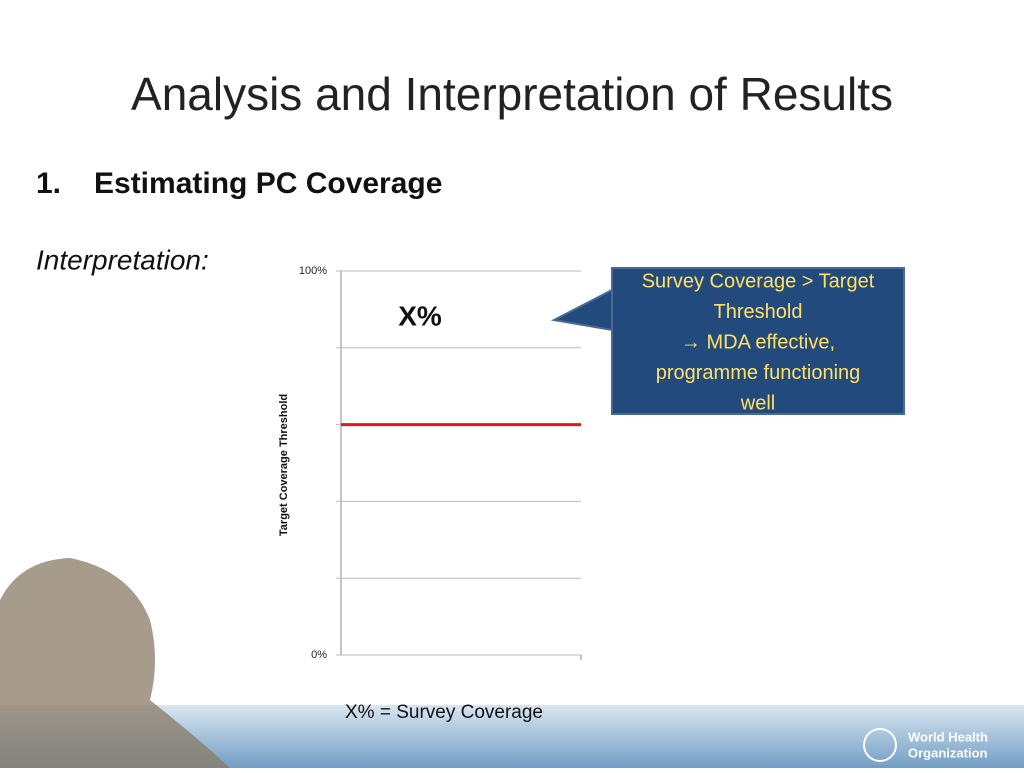  Describe the element at coordinates (581, 310) in the screenshot. I see `callout-pointer` at that location.